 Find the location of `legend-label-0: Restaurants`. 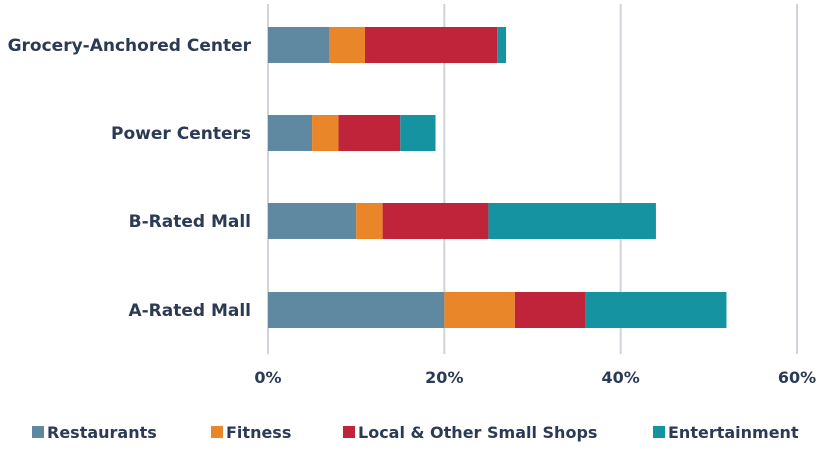

legend-label-0: Restaurants is located at coordinates (102, 432).